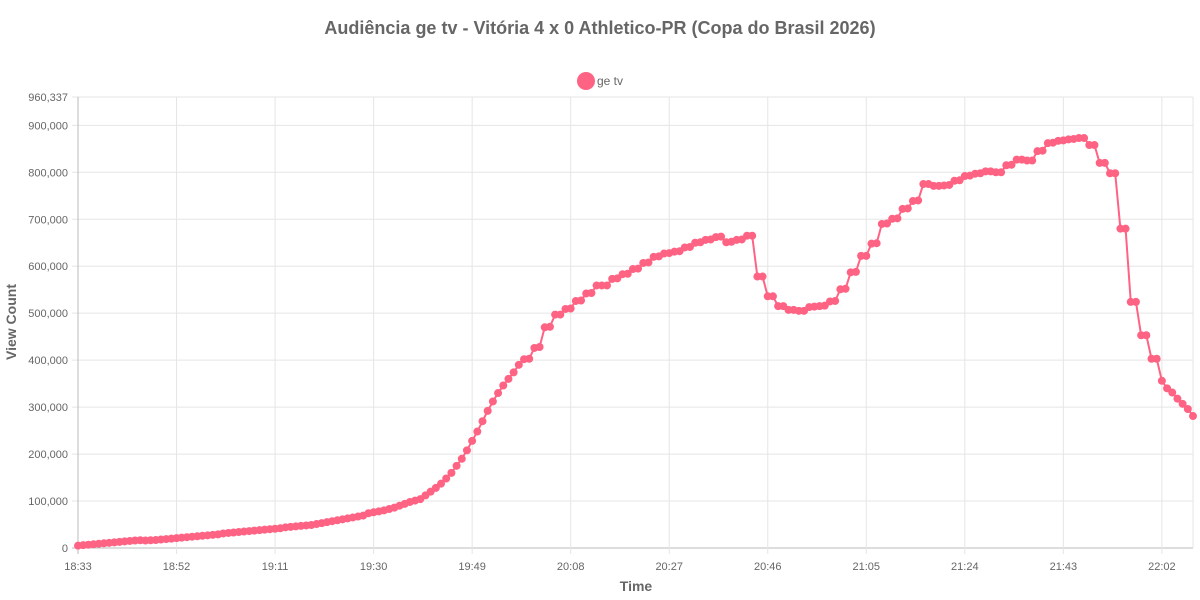 The image size is (1200, 600). I want to click on legend-item-ge-tv: ge tv, so click(599, 81).